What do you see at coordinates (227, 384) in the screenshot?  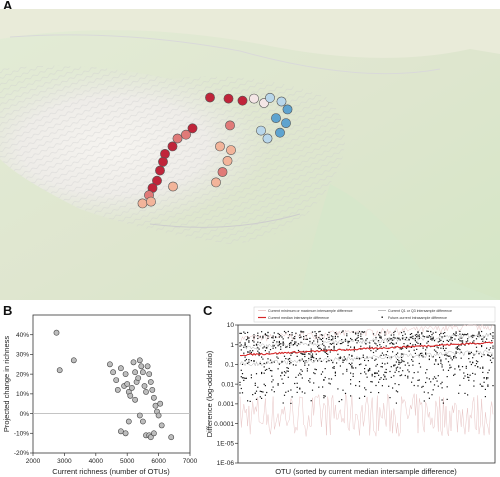 I see `y-tick-label-c: 0.01` at bounding box center [227, 384].